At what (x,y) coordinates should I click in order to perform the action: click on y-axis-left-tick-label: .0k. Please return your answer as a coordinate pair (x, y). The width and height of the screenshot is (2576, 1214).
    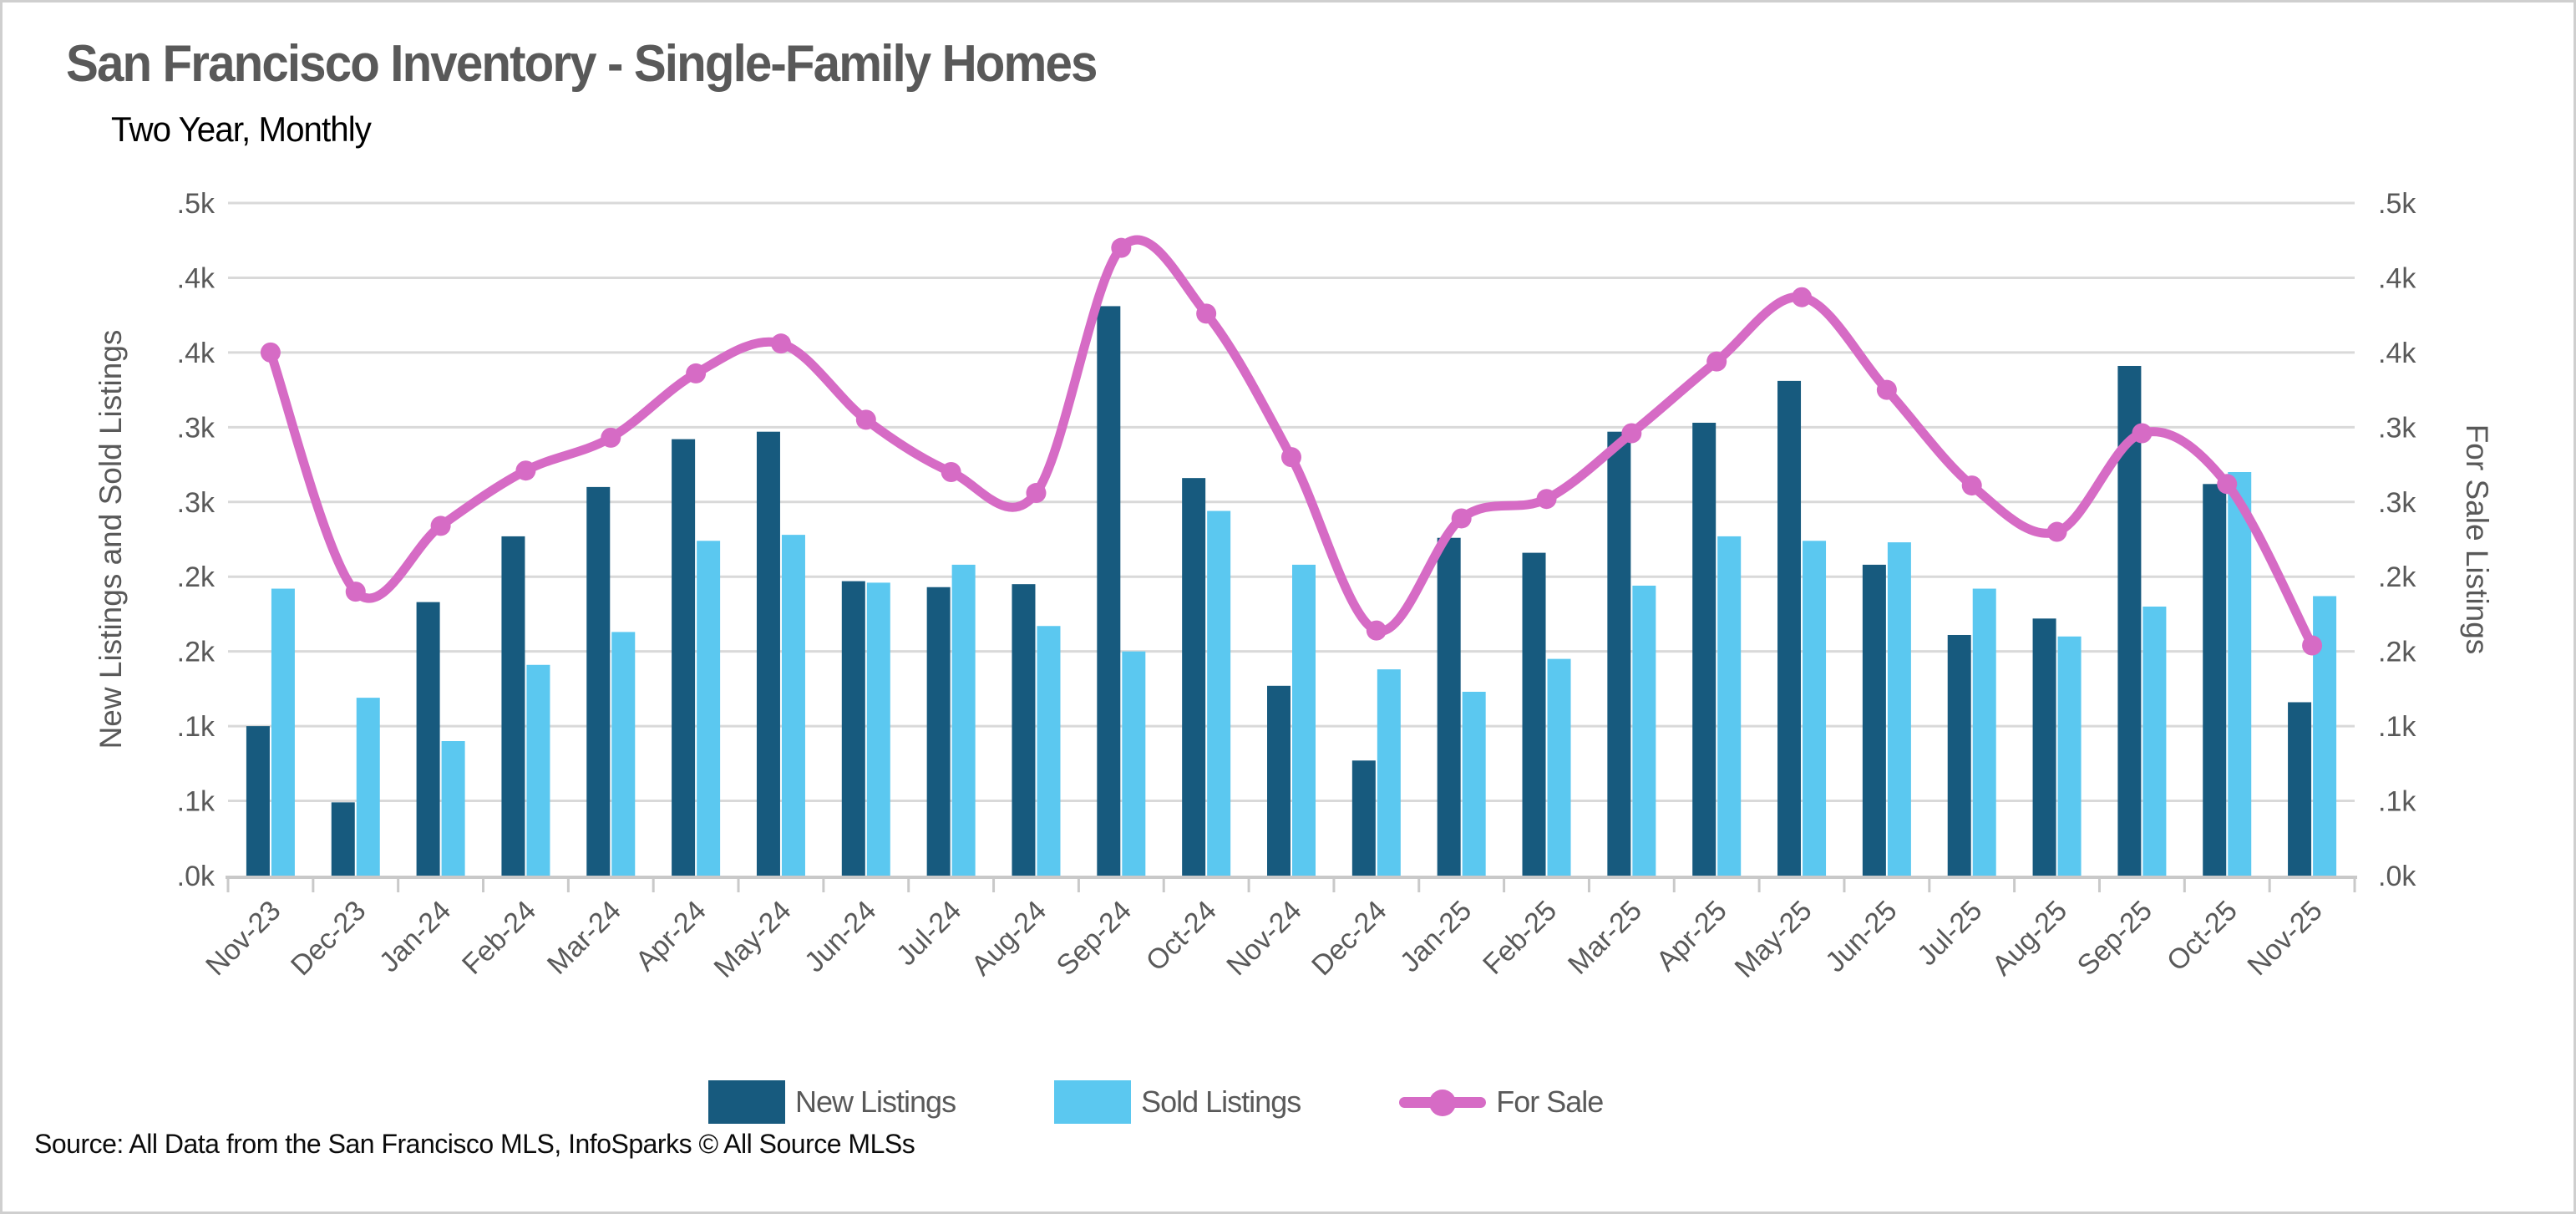
    Looking at the image, I should click on (196, 877).